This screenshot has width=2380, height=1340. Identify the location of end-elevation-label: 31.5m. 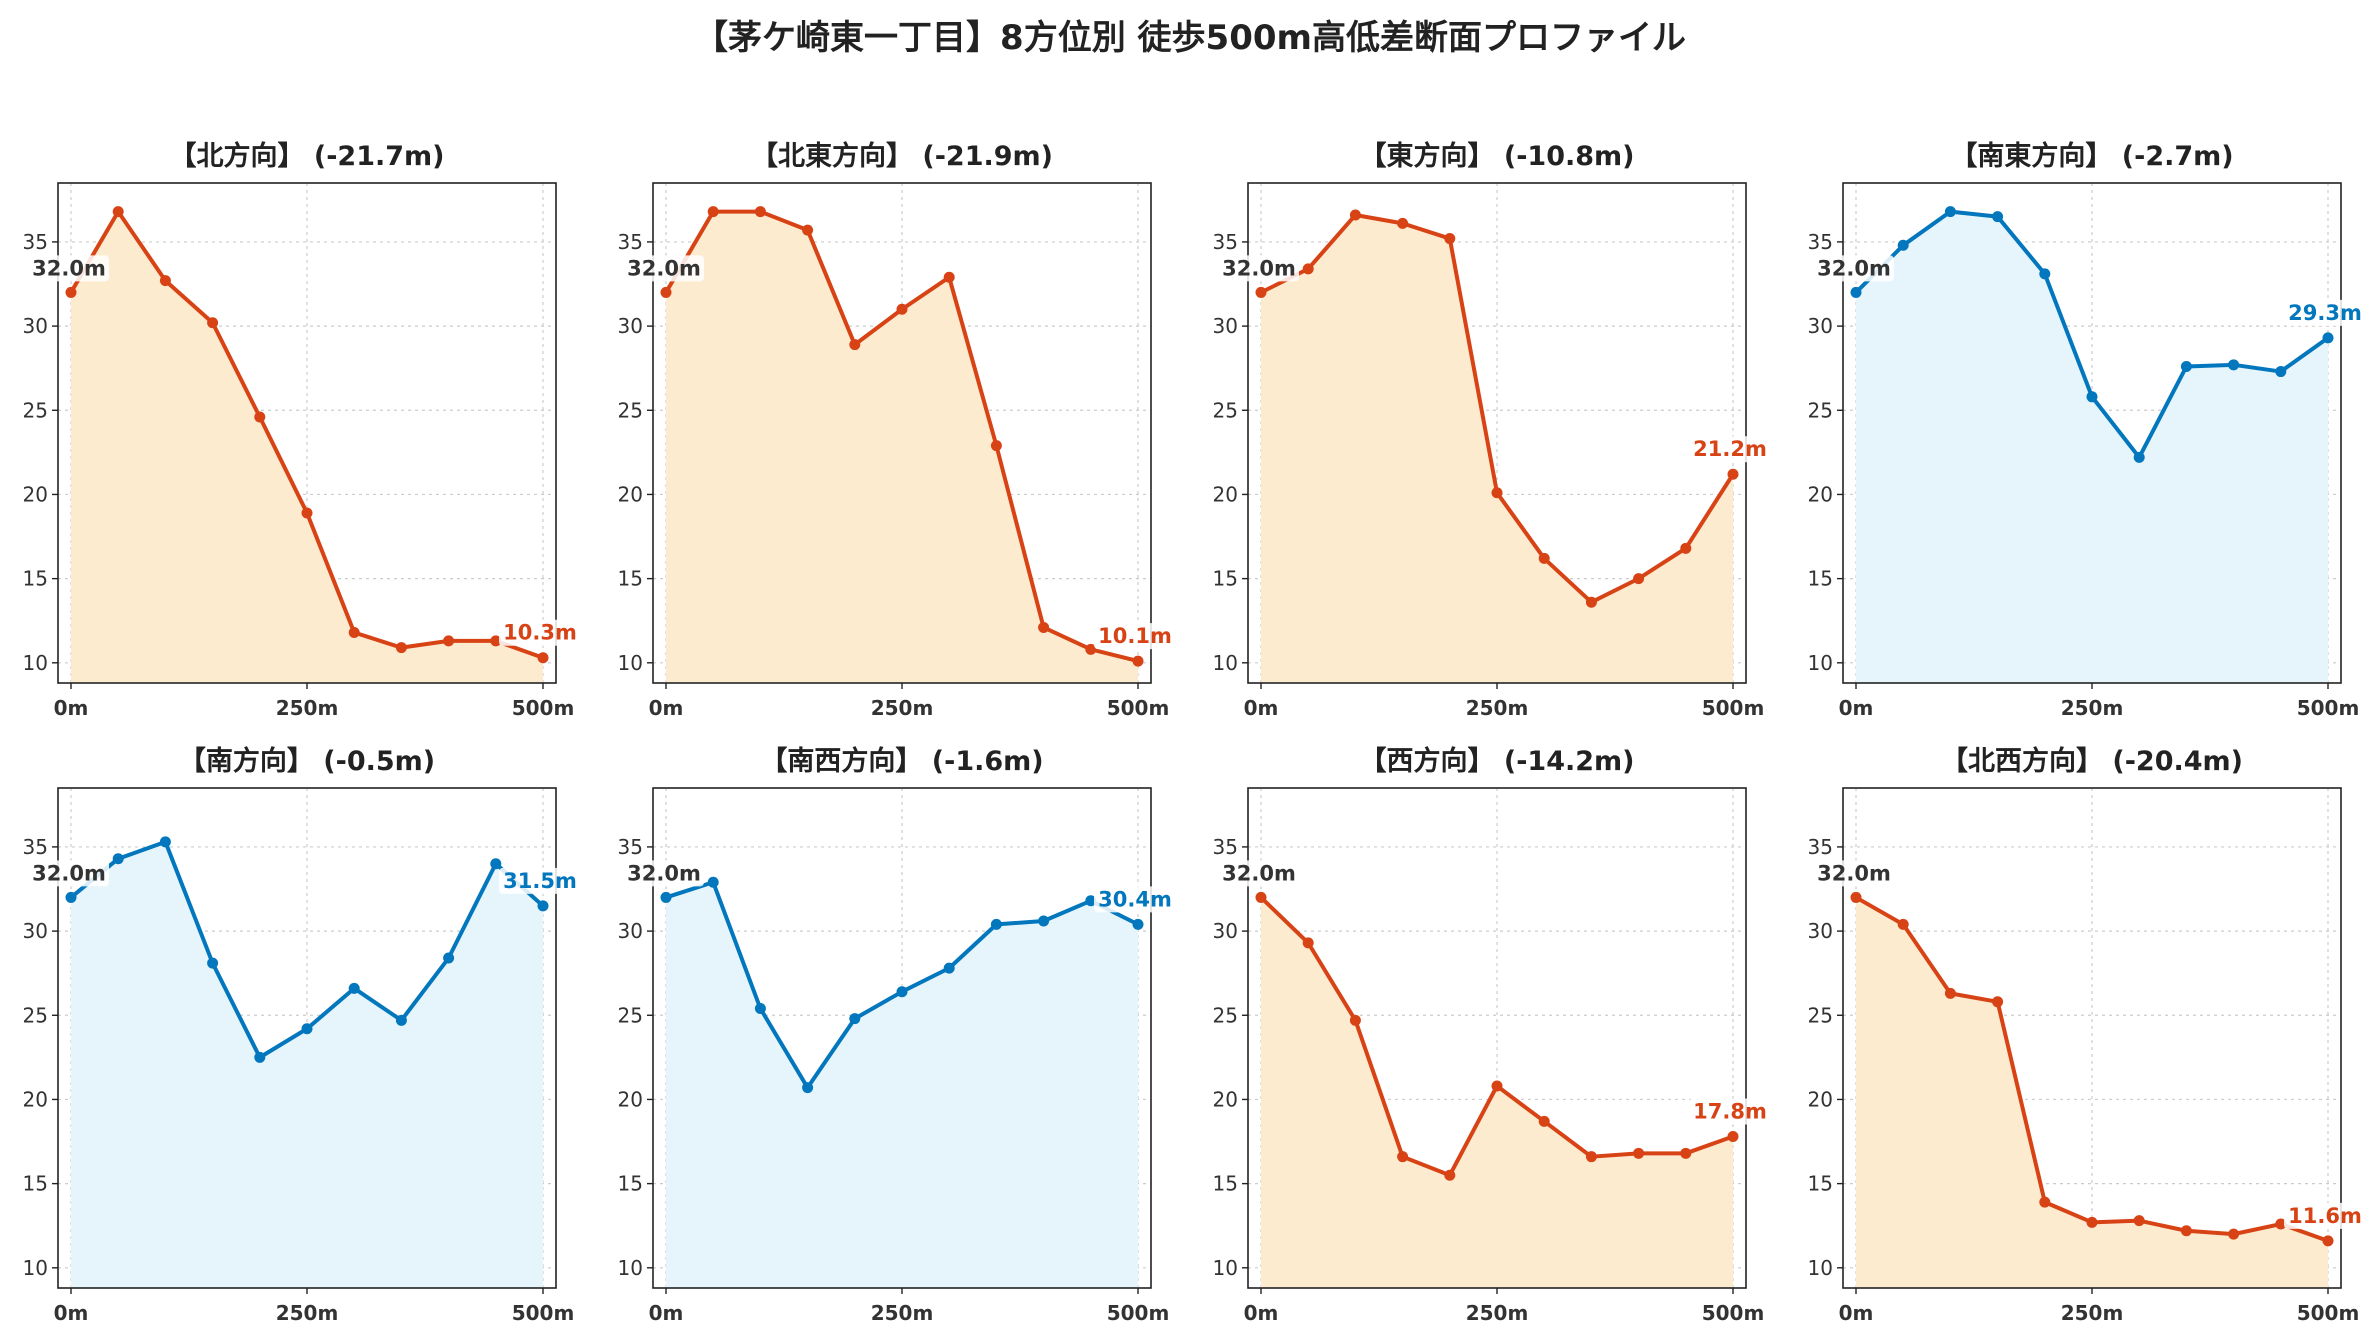
(540, 881).